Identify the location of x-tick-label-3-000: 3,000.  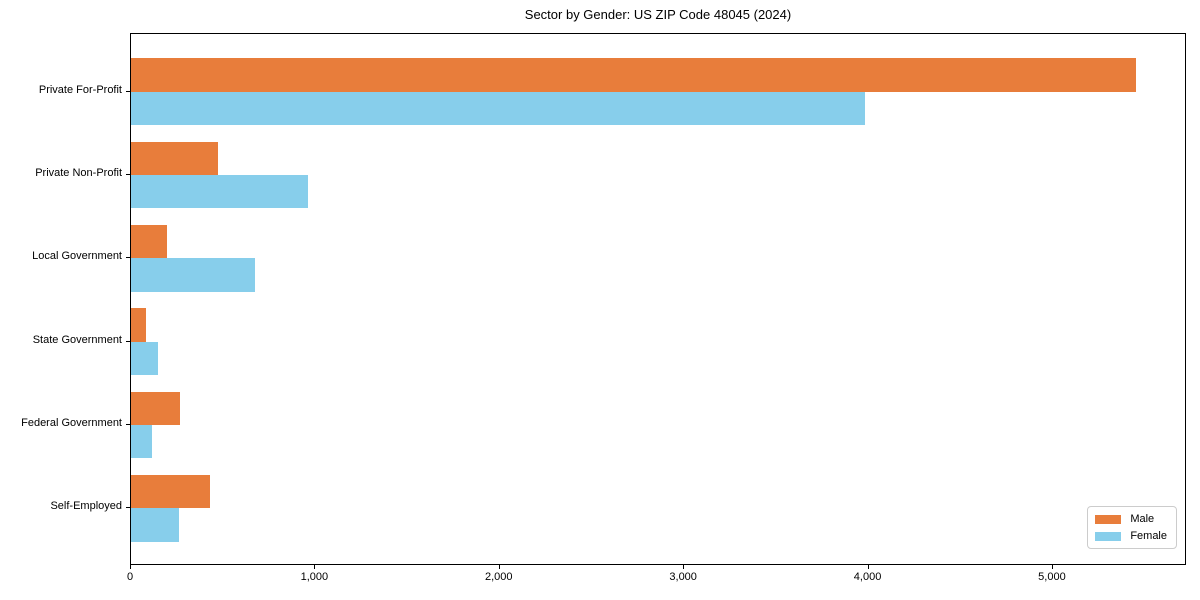
(683, 577).